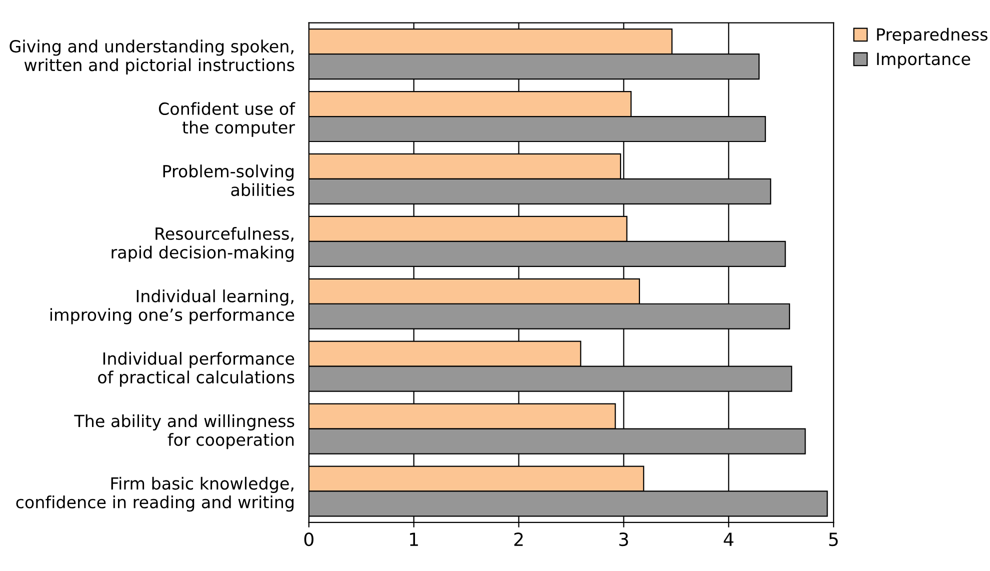  Describe the element at coordinates (932, 36) in the screenshot. I see `legend-label: Preparedness` at that location.